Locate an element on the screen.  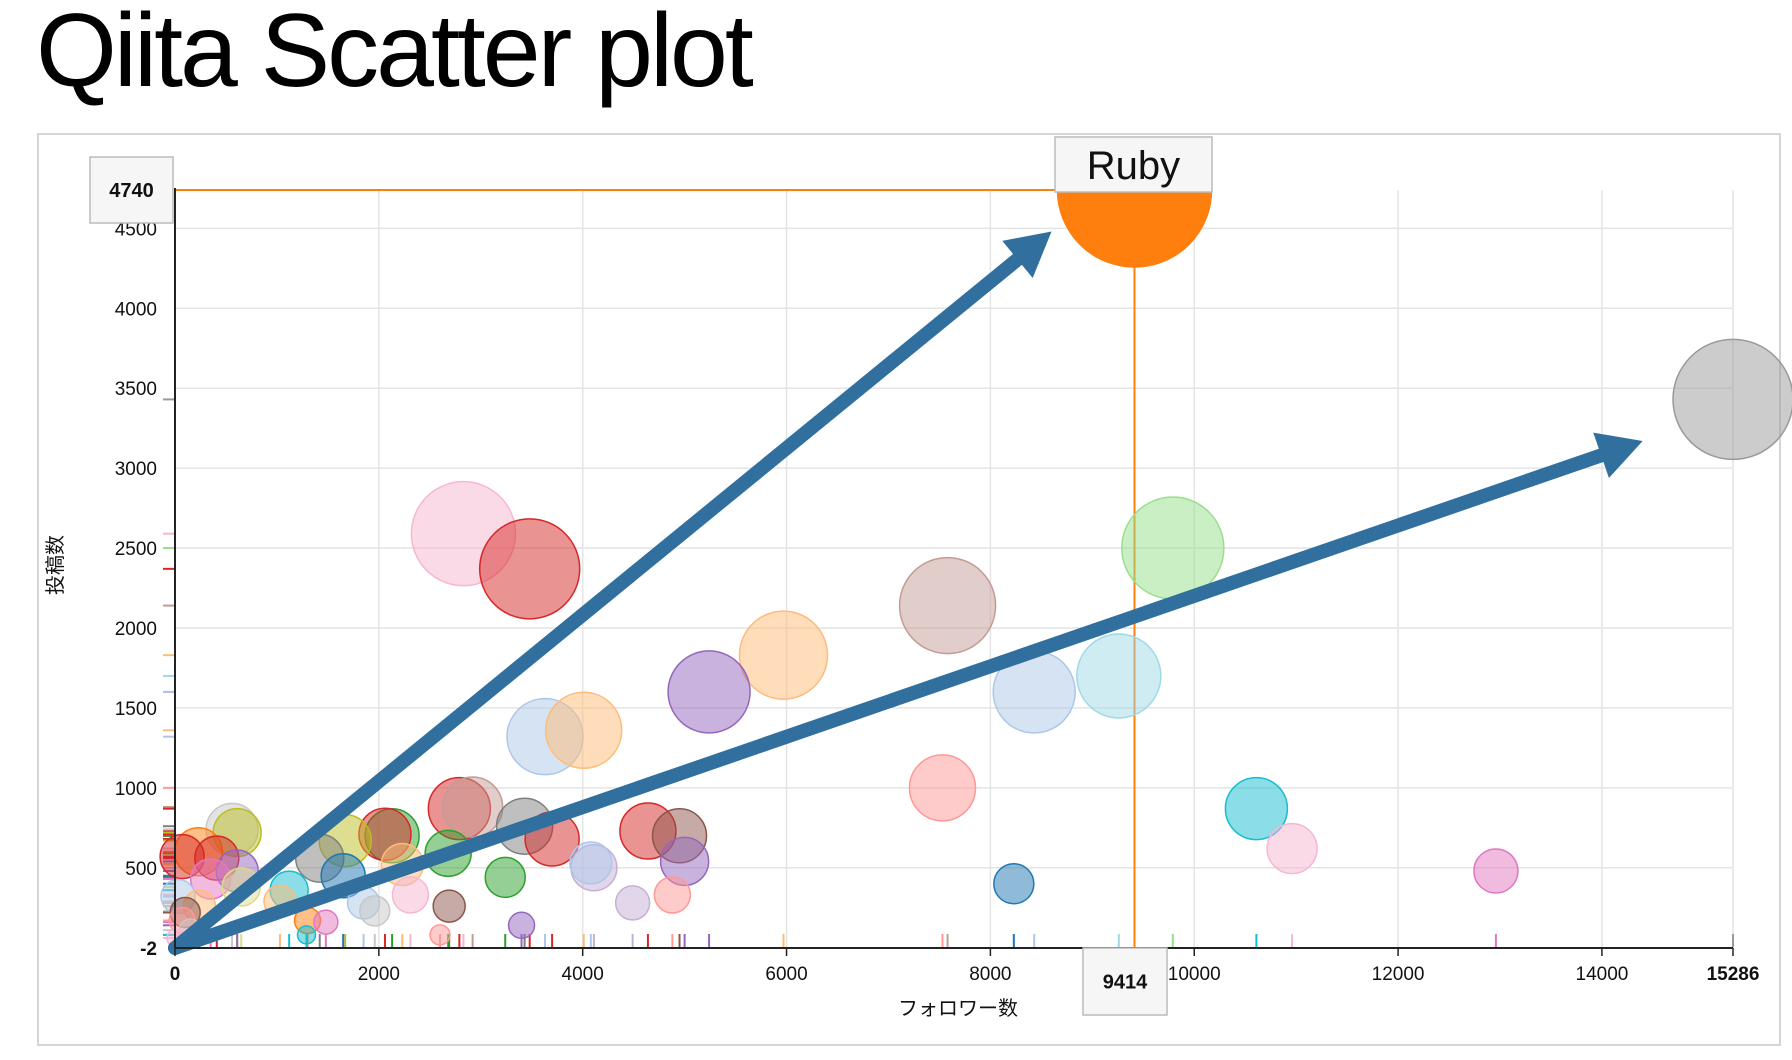
y-tick-label: 4500 is located at coordinates (136, 229).